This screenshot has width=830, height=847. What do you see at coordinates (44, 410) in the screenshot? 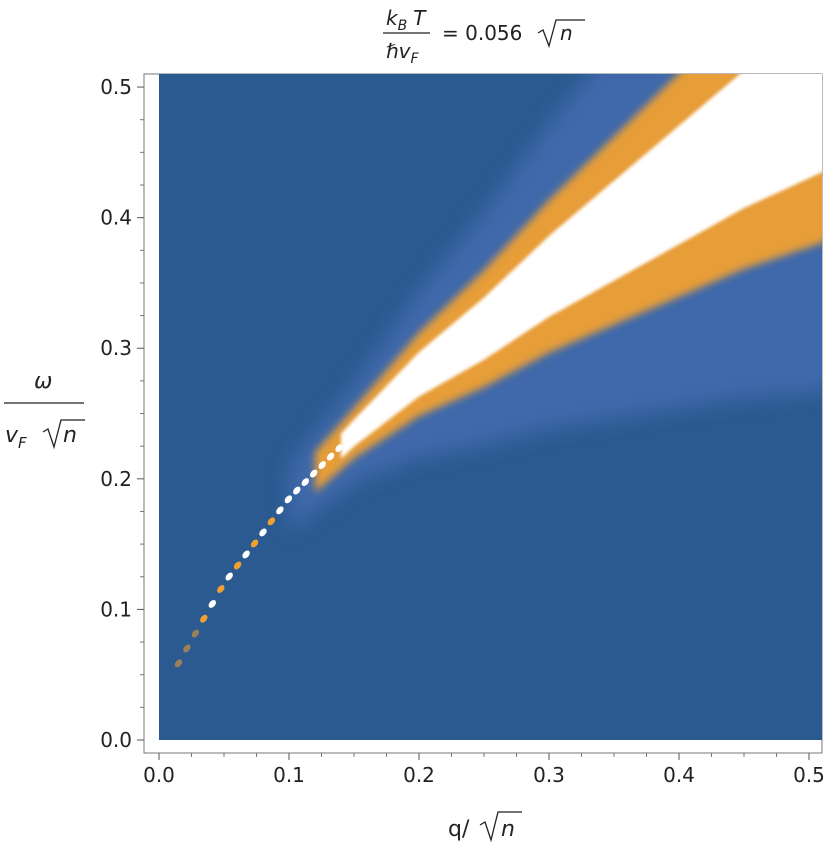
I see `y-axis-label: ω vF n` at bounding box center [44, 410].